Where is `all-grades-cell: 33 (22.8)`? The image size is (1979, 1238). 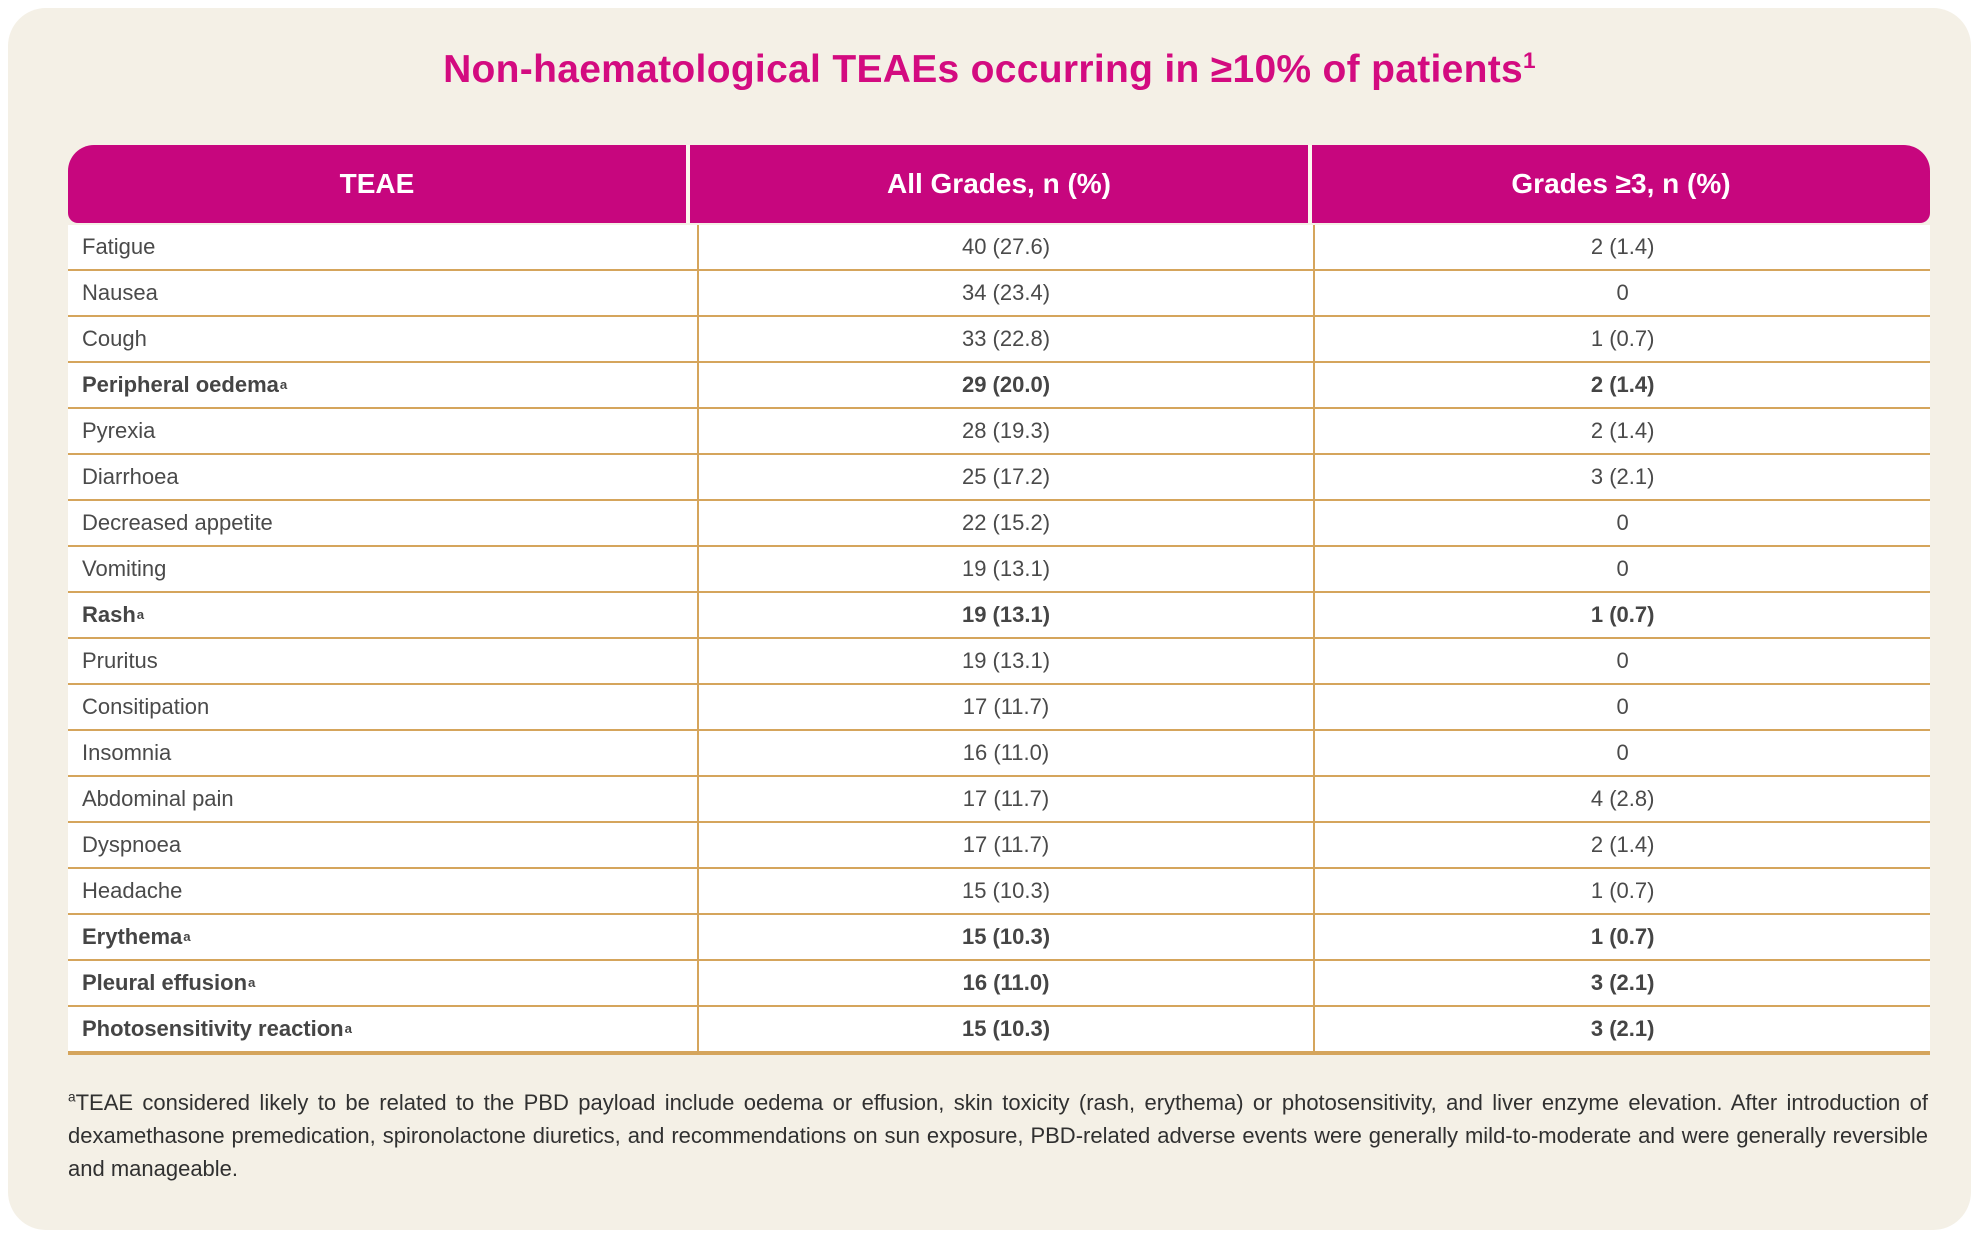 all-grades-cell: 33 (22.8) is located at coordinates (1005, 339).